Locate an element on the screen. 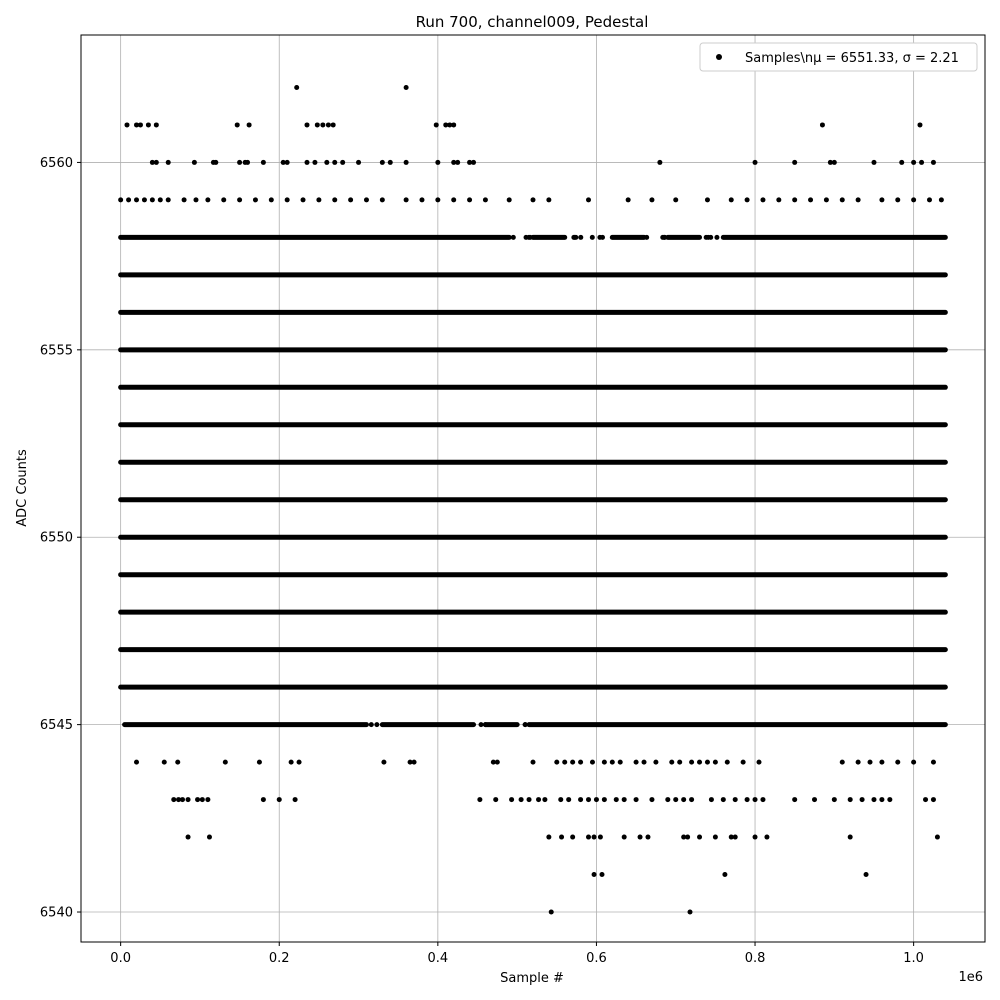 The width and height of the screenshot is (1000, 1000). chart-title: Run 700, channel009, Pedestal is located at coordinates (532, 22).